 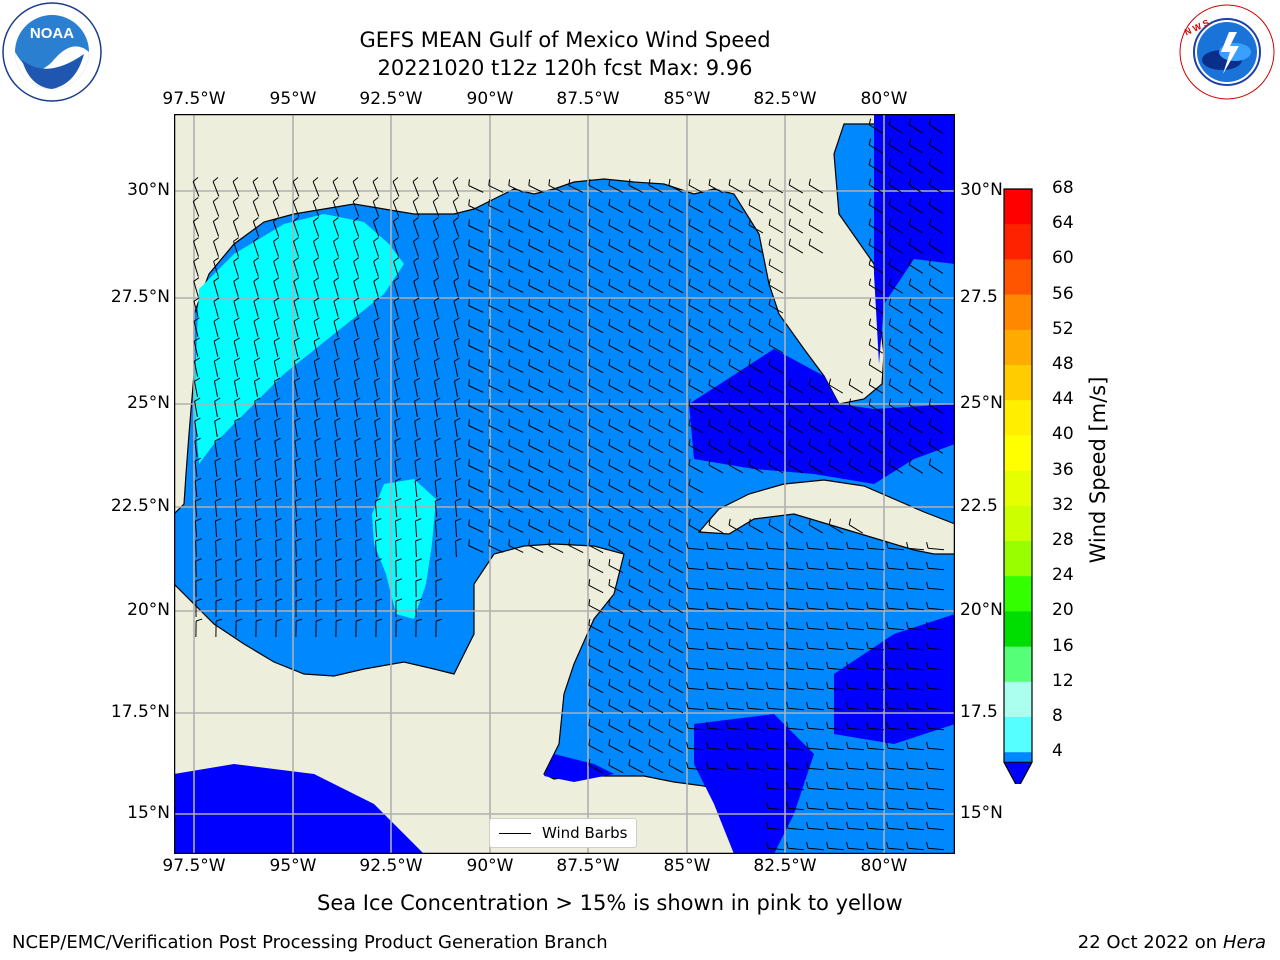 I want to click on lat-tick-label: 15°N, so click(x=148, y=813).